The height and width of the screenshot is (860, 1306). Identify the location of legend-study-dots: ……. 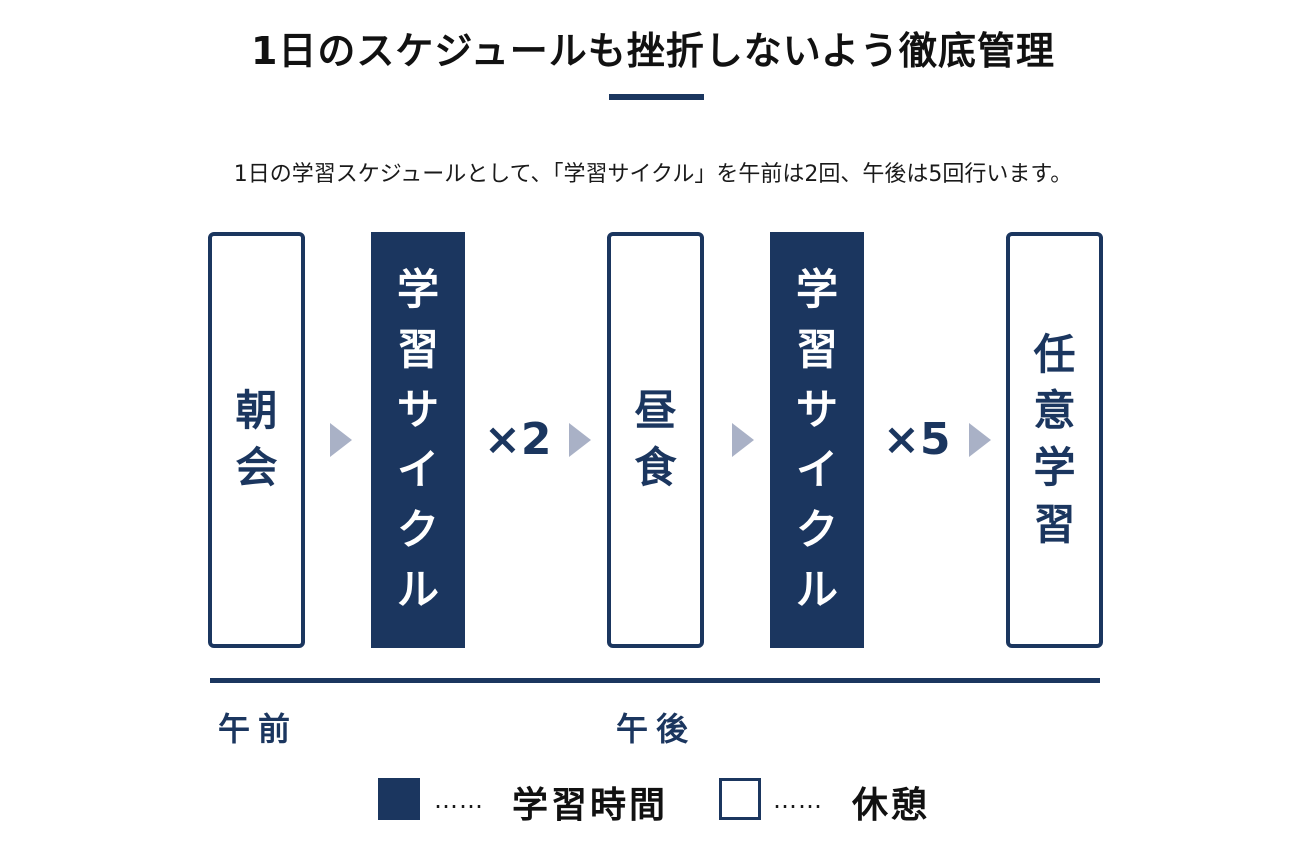
(459, 800).